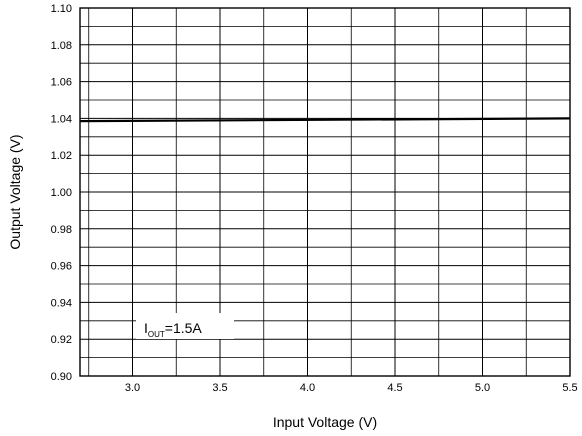 The height and width of the screenshot is (436, 582). Describe the element at coordinates (146, 328) in the screenshot. I see `annotation-main: I` at that location.